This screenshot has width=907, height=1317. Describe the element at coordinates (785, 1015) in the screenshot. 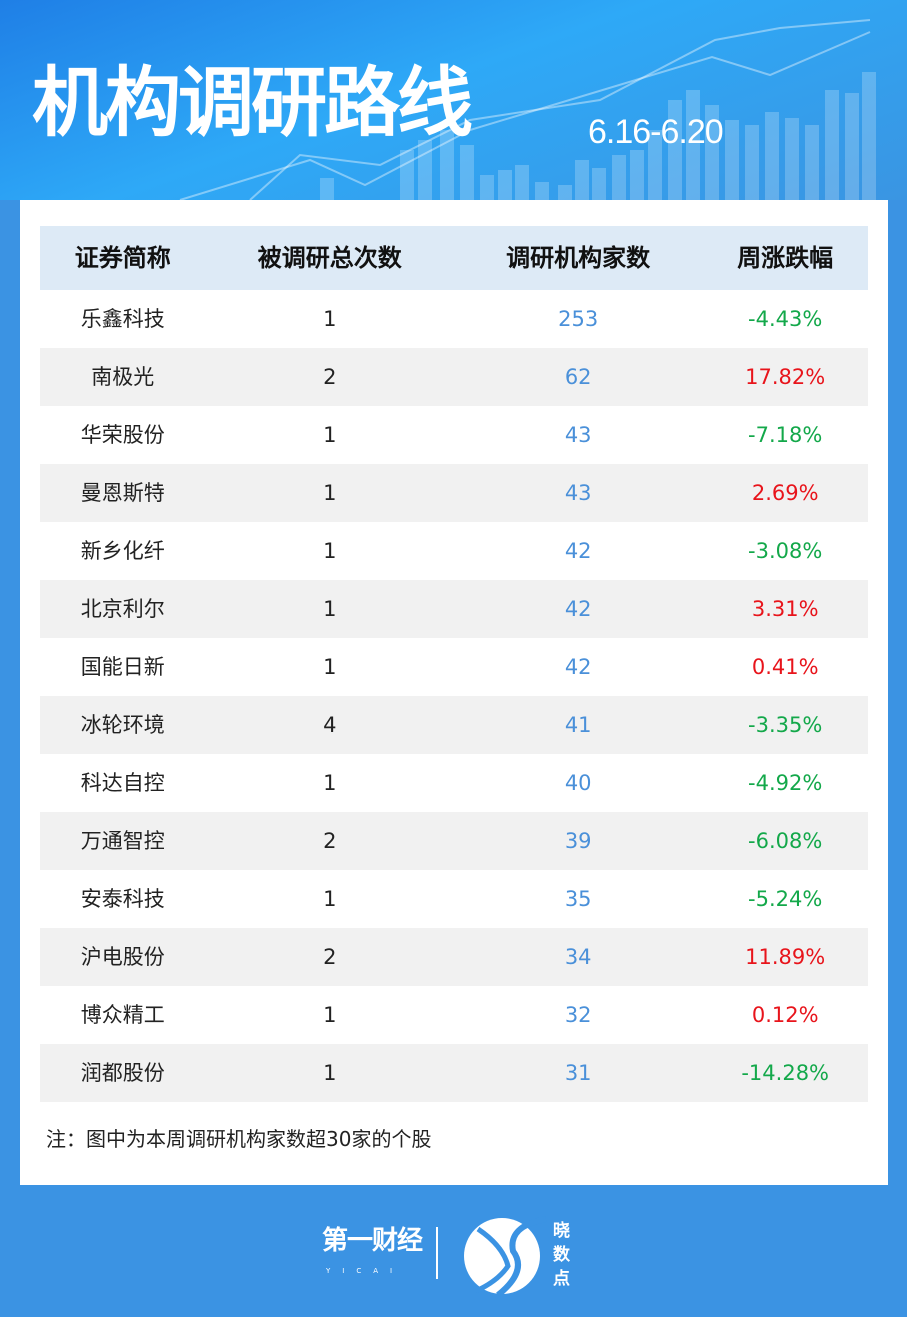

I see `weekly-change: 0.12%` at that location.